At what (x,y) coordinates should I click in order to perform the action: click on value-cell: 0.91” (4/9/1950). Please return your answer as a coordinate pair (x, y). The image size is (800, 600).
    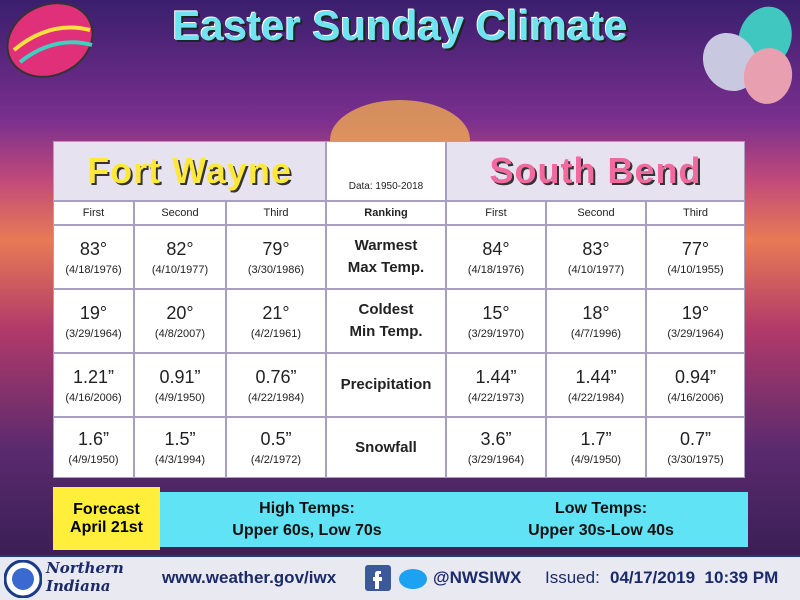
    Looking at the image, I should click on (180, 385).